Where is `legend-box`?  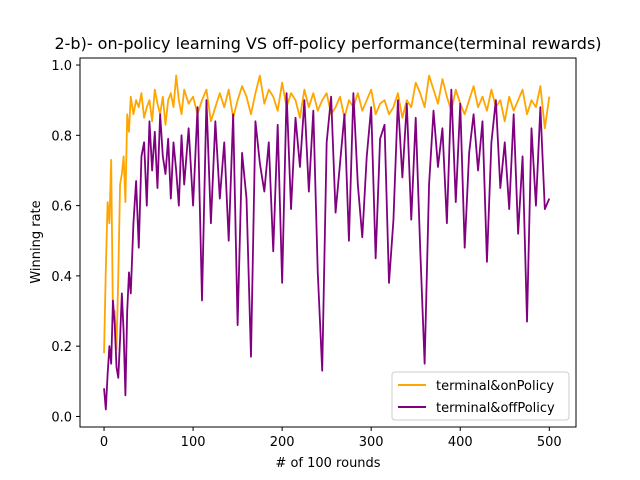
legend-box is located at coordinates (480, 396).